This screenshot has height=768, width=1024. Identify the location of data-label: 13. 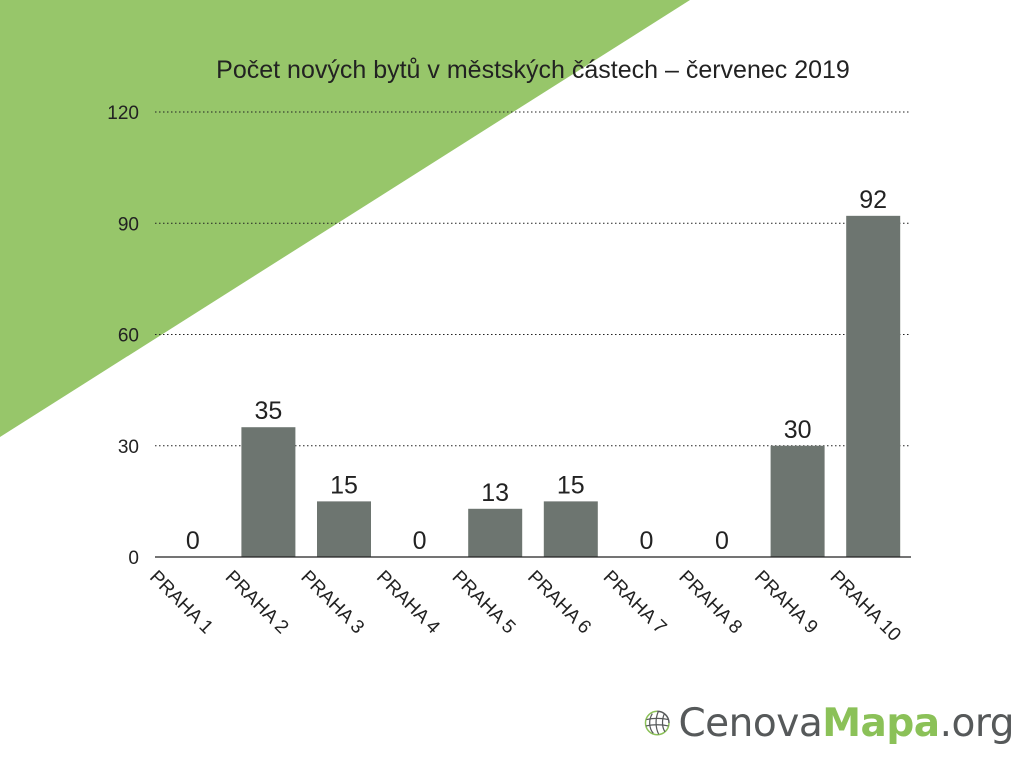
(495, 493).